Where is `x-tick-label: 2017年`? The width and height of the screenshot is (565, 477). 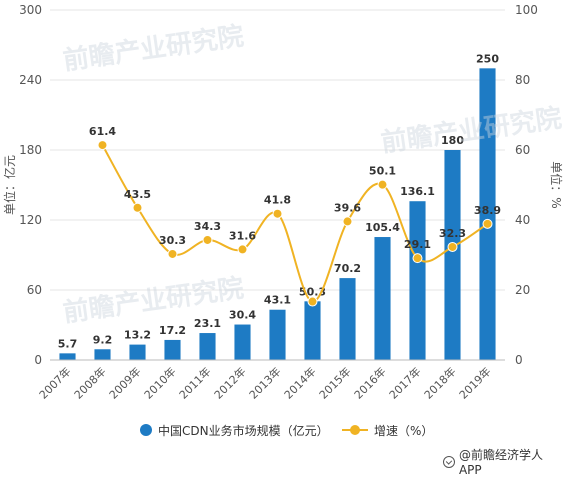 x-tick-label: 2017年 is located at coordinates (404, 382).